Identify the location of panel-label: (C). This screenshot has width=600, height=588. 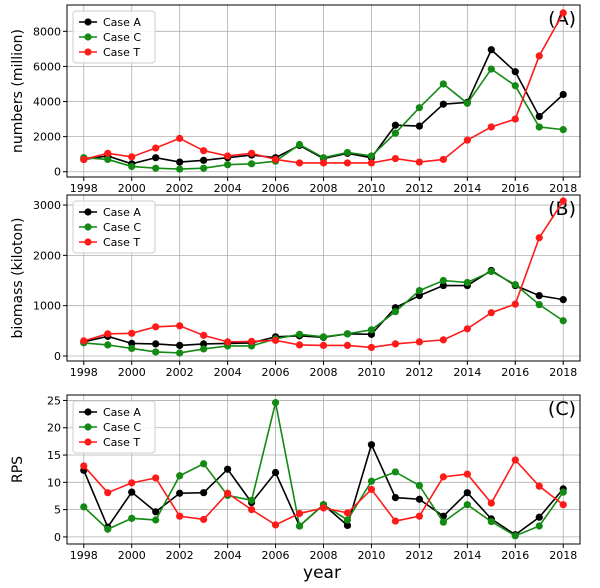
(562, 409).